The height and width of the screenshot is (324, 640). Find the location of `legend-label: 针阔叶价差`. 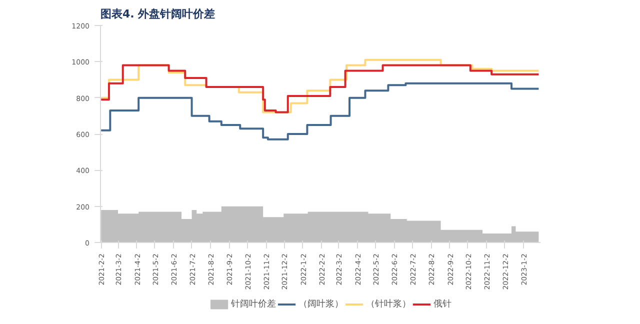

legend-label: 针阔叶价差 is located at coordinates (253, 304).